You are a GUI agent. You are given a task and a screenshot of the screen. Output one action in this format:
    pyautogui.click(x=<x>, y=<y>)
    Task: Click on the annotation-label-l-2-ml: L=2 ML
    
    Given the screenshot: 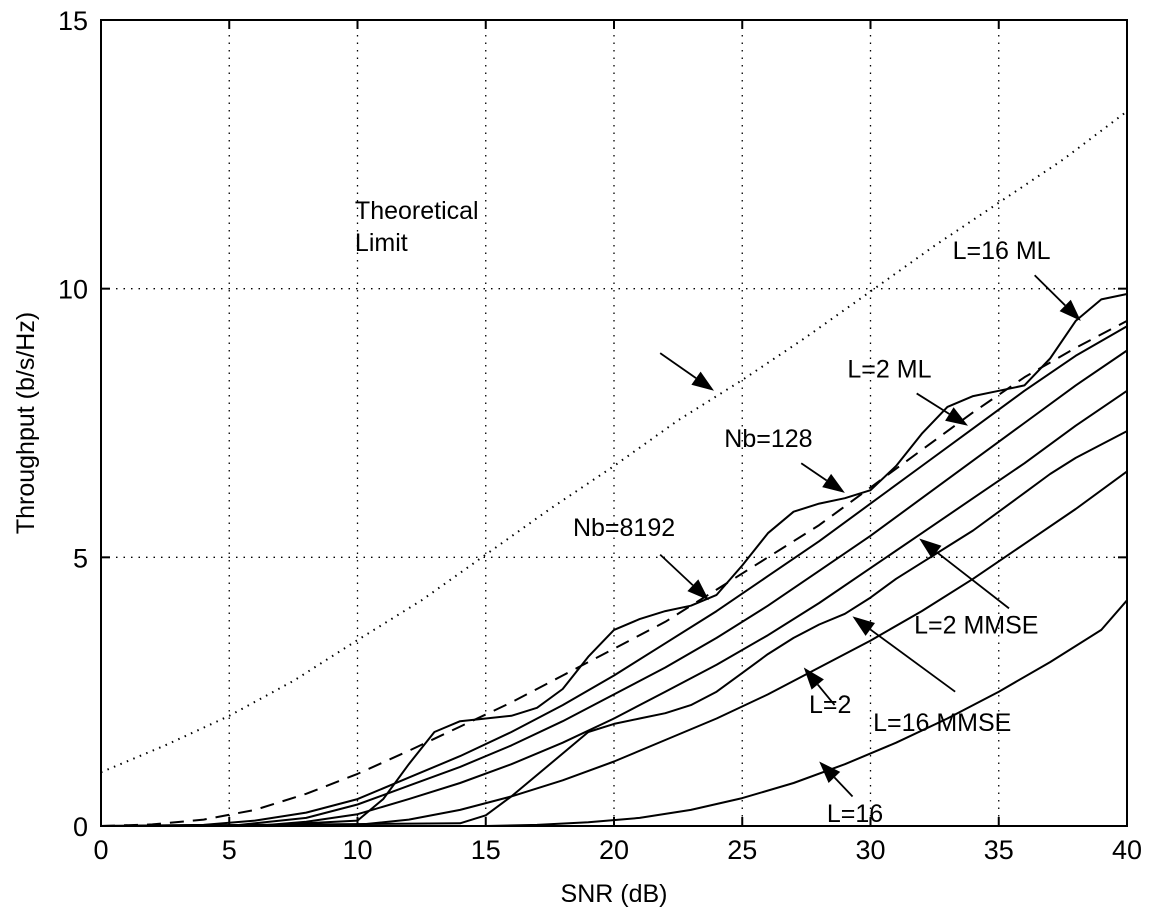 What is the action you would take?
    pyautogui.click(x=889, y=369)
    